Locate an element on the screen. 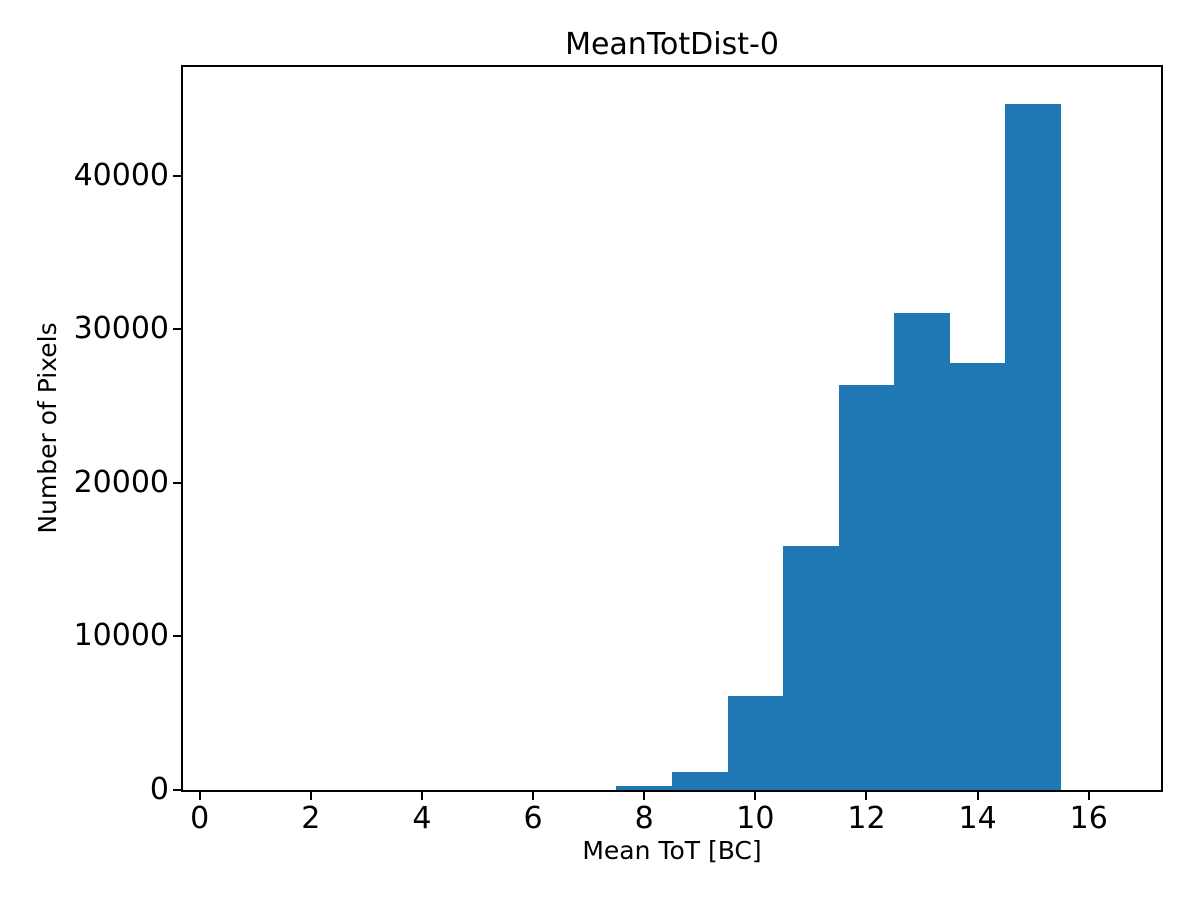 The image size is (1200, 900). y-tick-label: 40000 is located at coordinates (121, 175).